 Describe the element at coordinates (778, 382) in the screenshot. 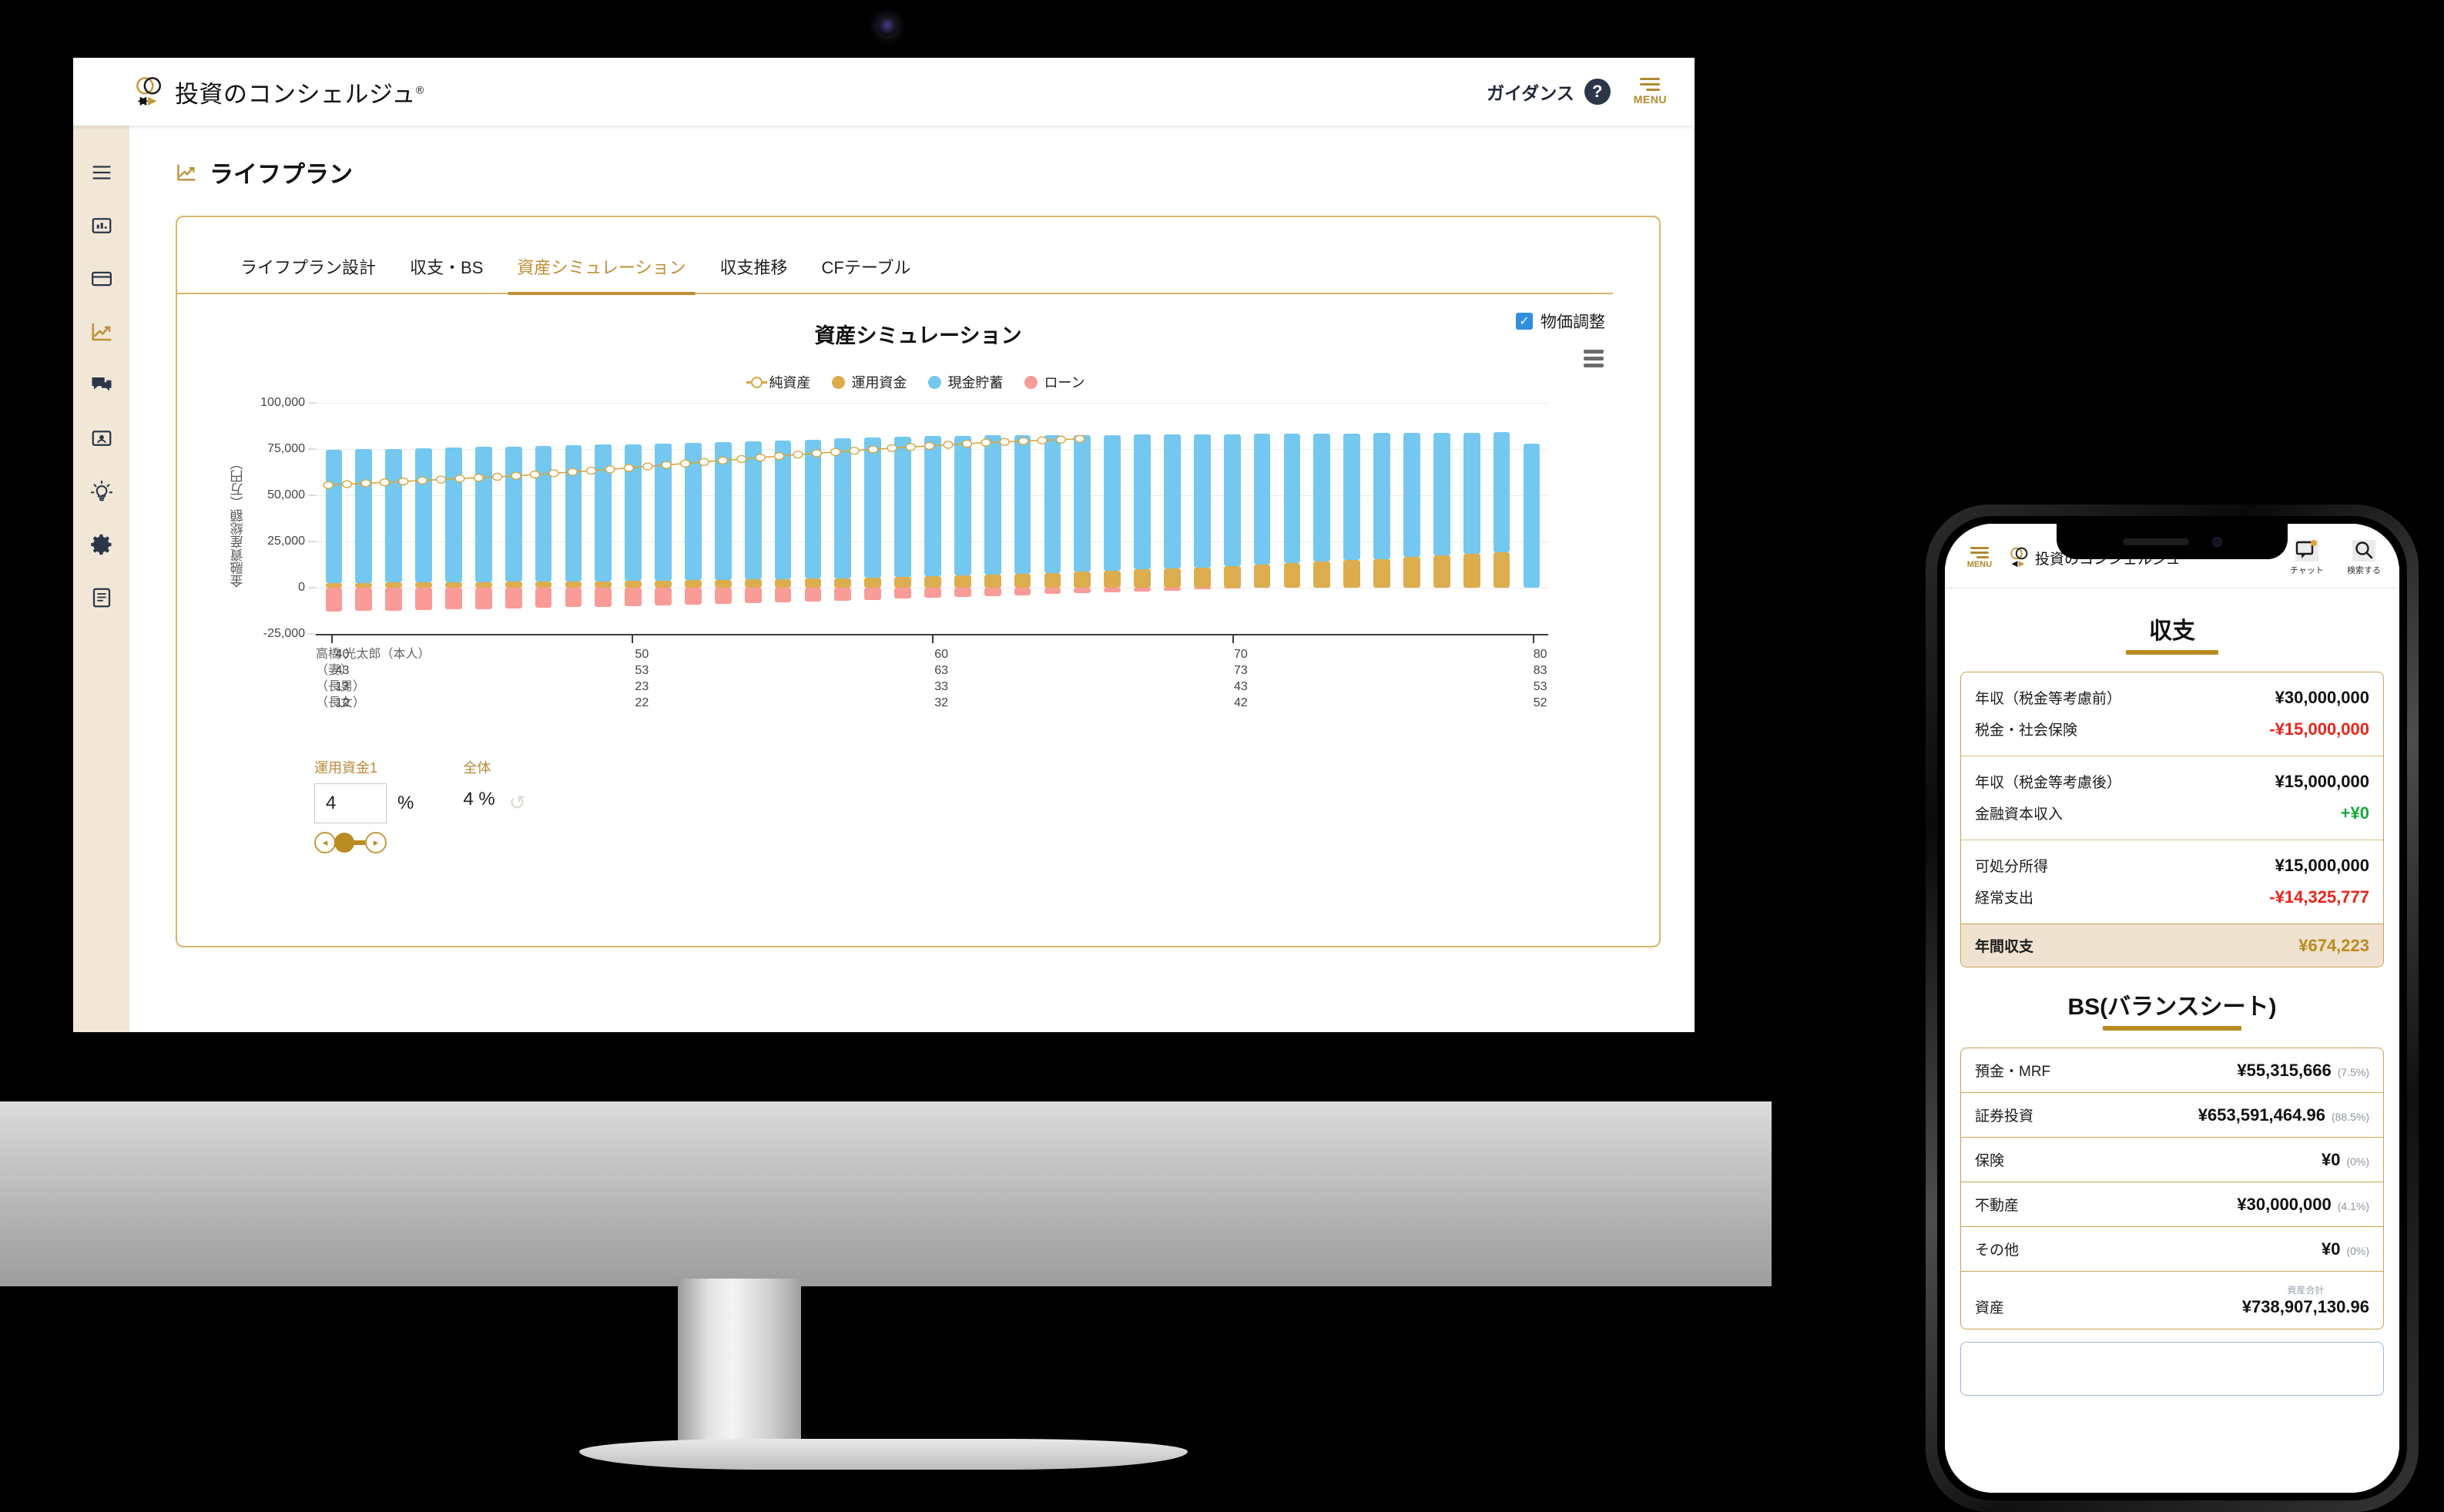

I see `legend-item-networth: 純資産` at that location.